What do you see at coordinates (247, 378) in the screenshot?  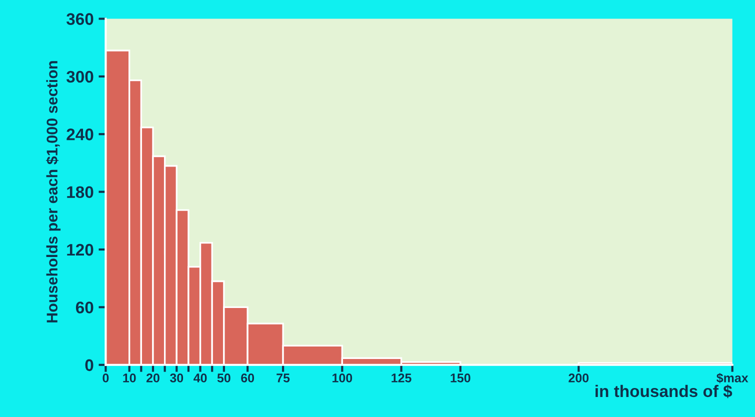 I see `x-tick-label: 60` at bounding box center [247, 378].